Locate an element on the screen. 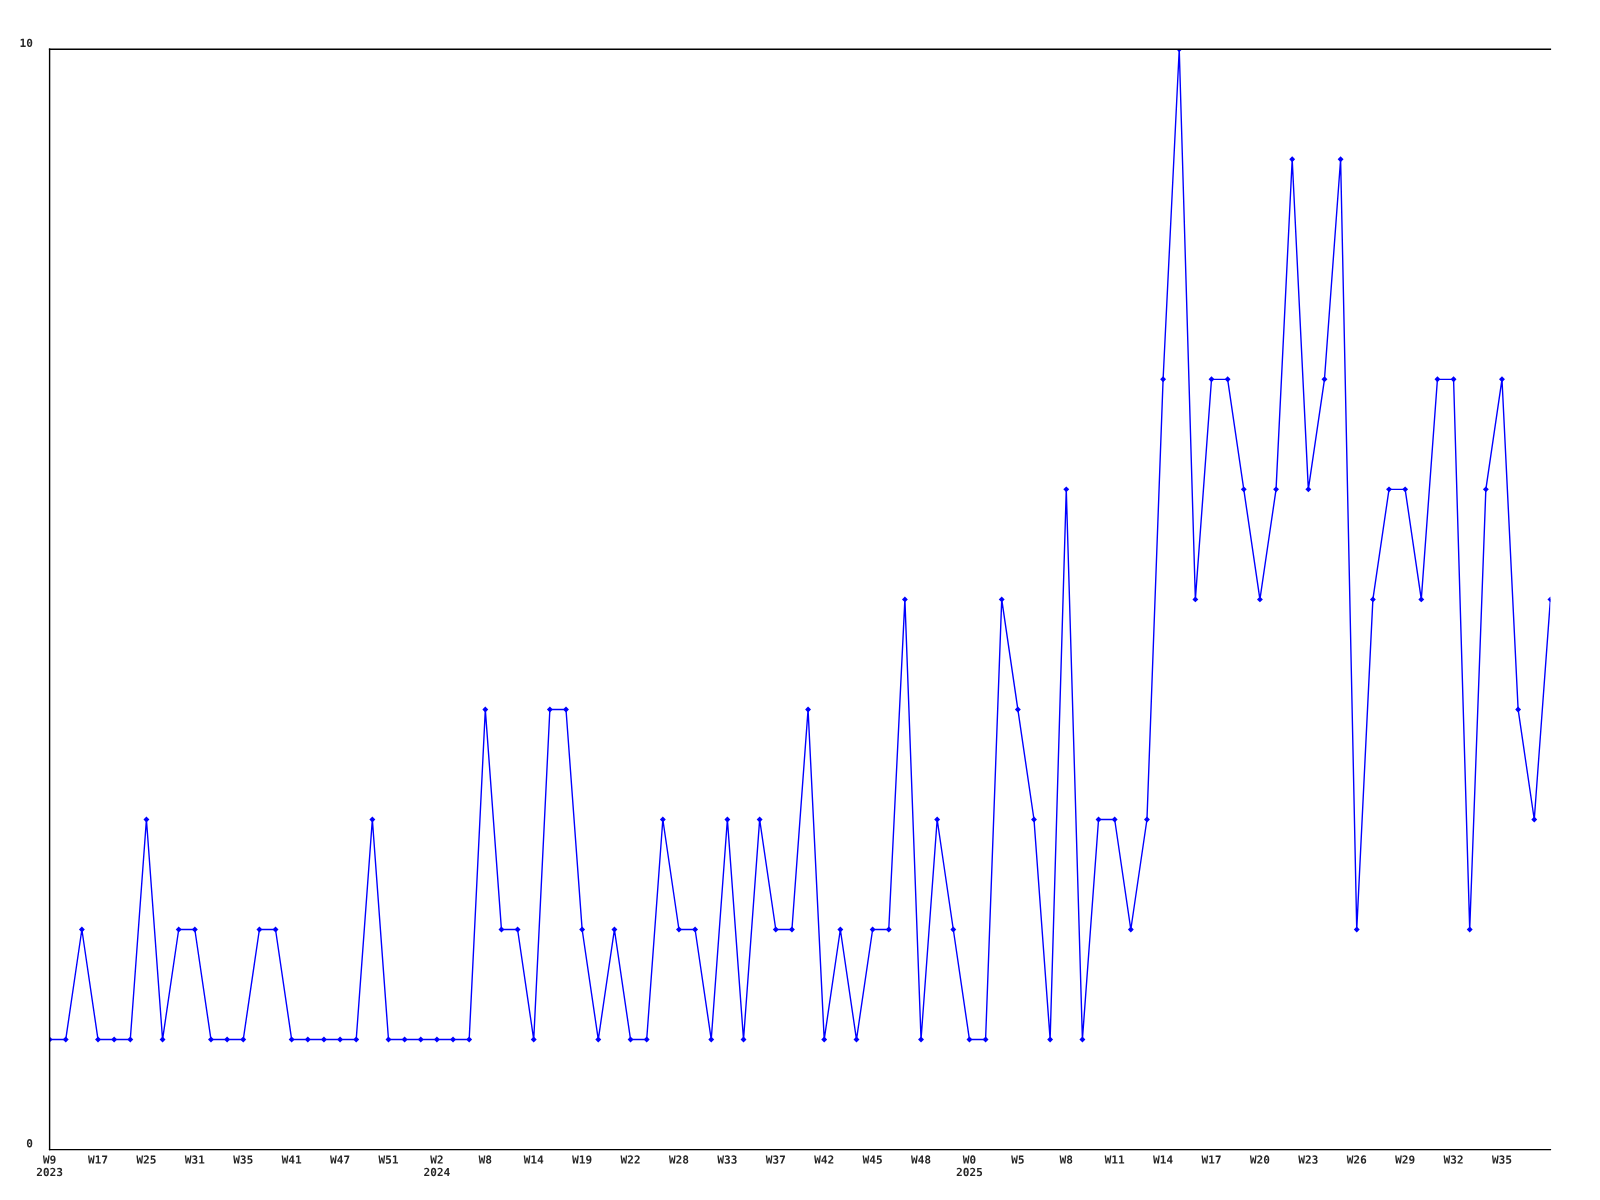  y-tick-label: 0 is located at coordinates (29, 1143).